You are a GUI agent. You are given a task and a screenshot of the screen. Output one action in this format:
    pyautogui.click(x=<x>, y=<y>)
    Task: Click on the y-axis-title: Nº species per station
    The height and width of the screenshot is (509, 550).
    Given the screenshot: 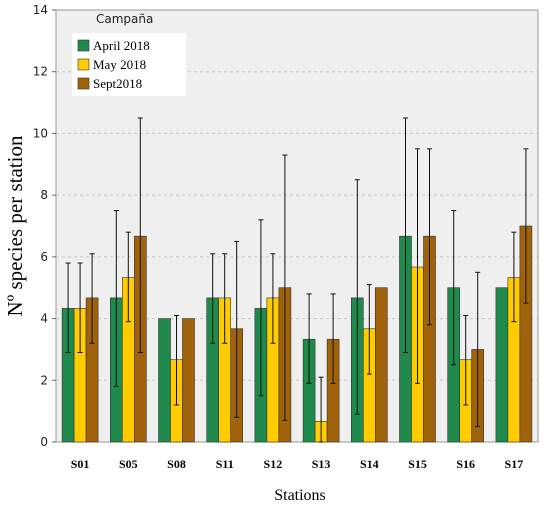 What is the action you would take?
    pyautogui.click(x=15, y=225)
    